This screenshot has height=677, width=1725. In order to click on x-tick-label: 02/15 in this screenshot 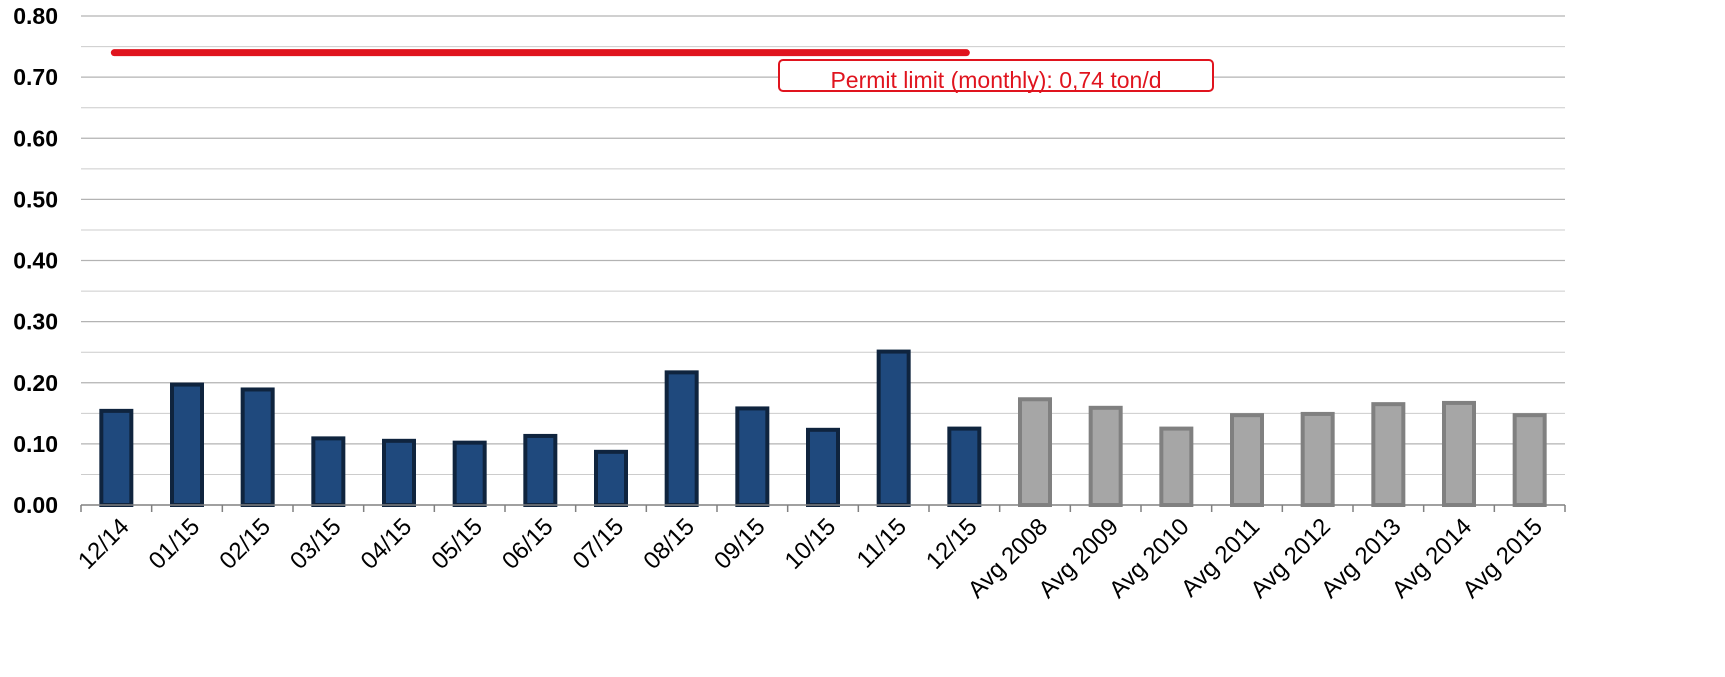, I will do `click(245, 544)`.